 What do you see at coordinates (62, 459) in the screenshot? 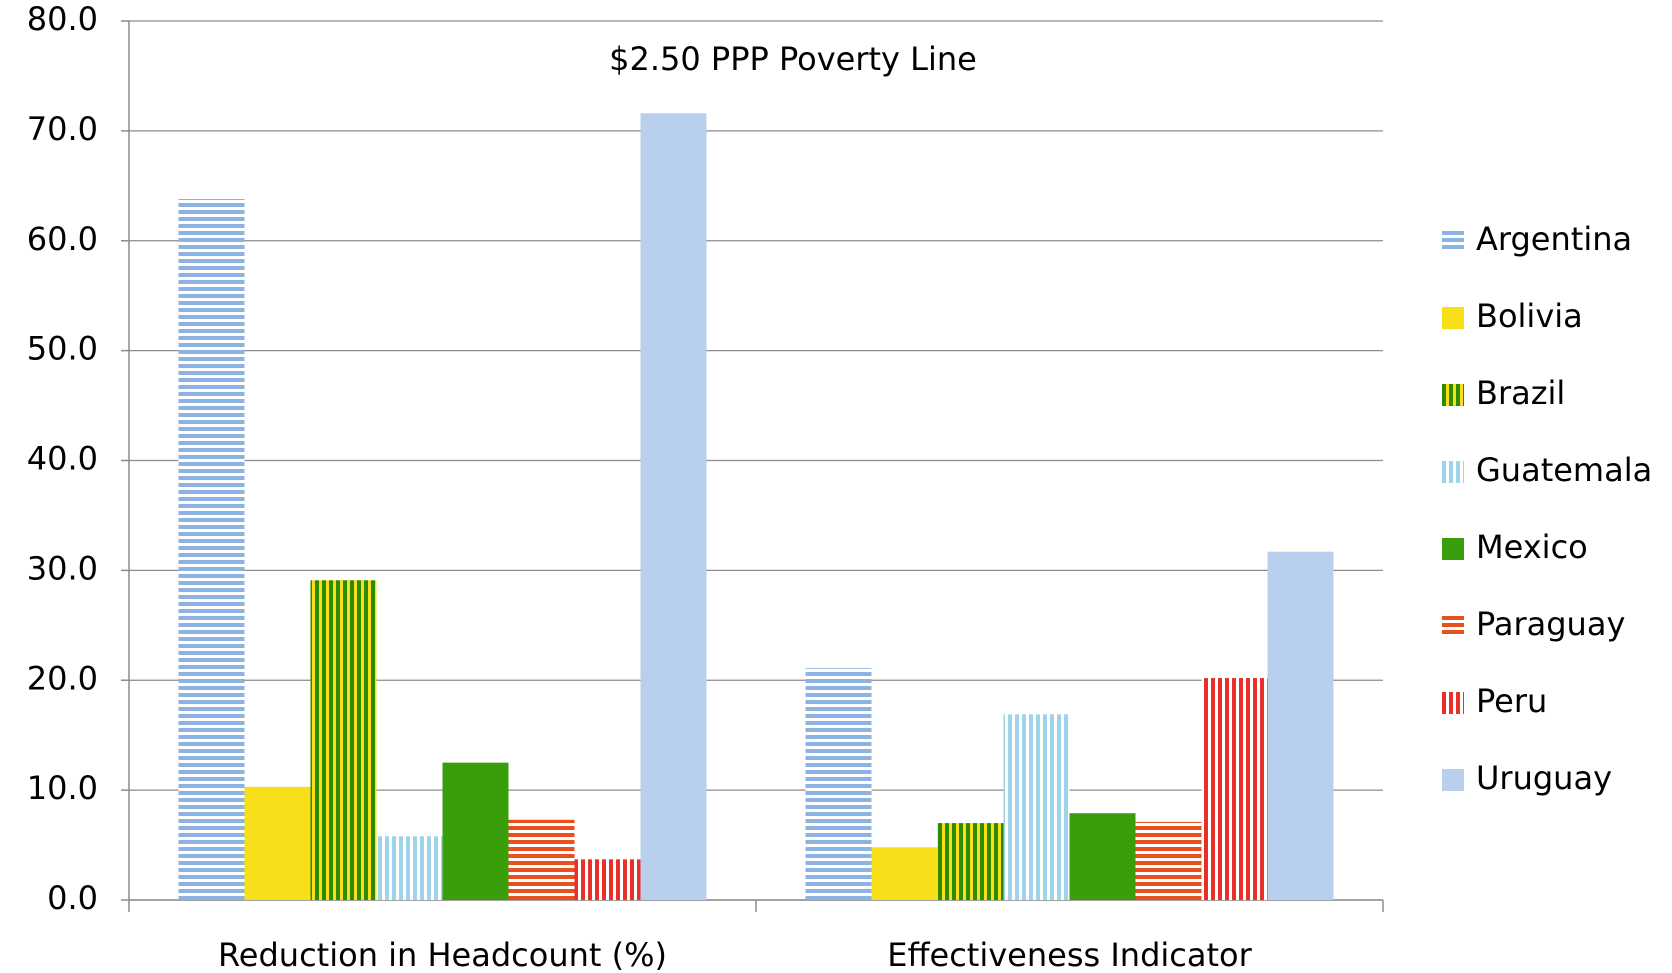
I see `y-tick-label: 40.0` at bounding box center [62, 459].